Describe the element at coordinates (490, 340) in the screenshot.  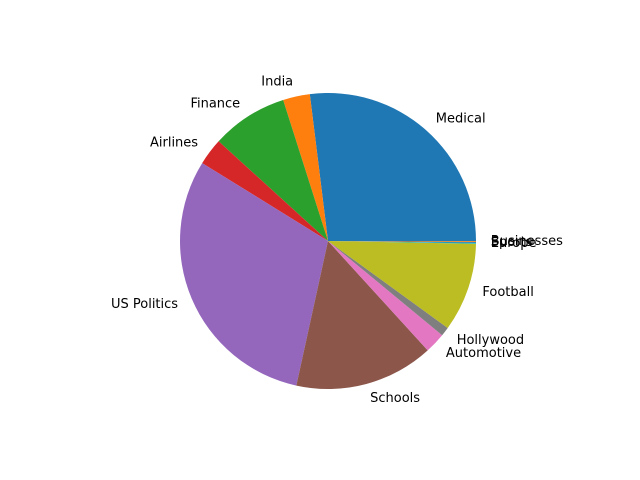
I see `pie-label-hollywood: Hollywood` at that location.